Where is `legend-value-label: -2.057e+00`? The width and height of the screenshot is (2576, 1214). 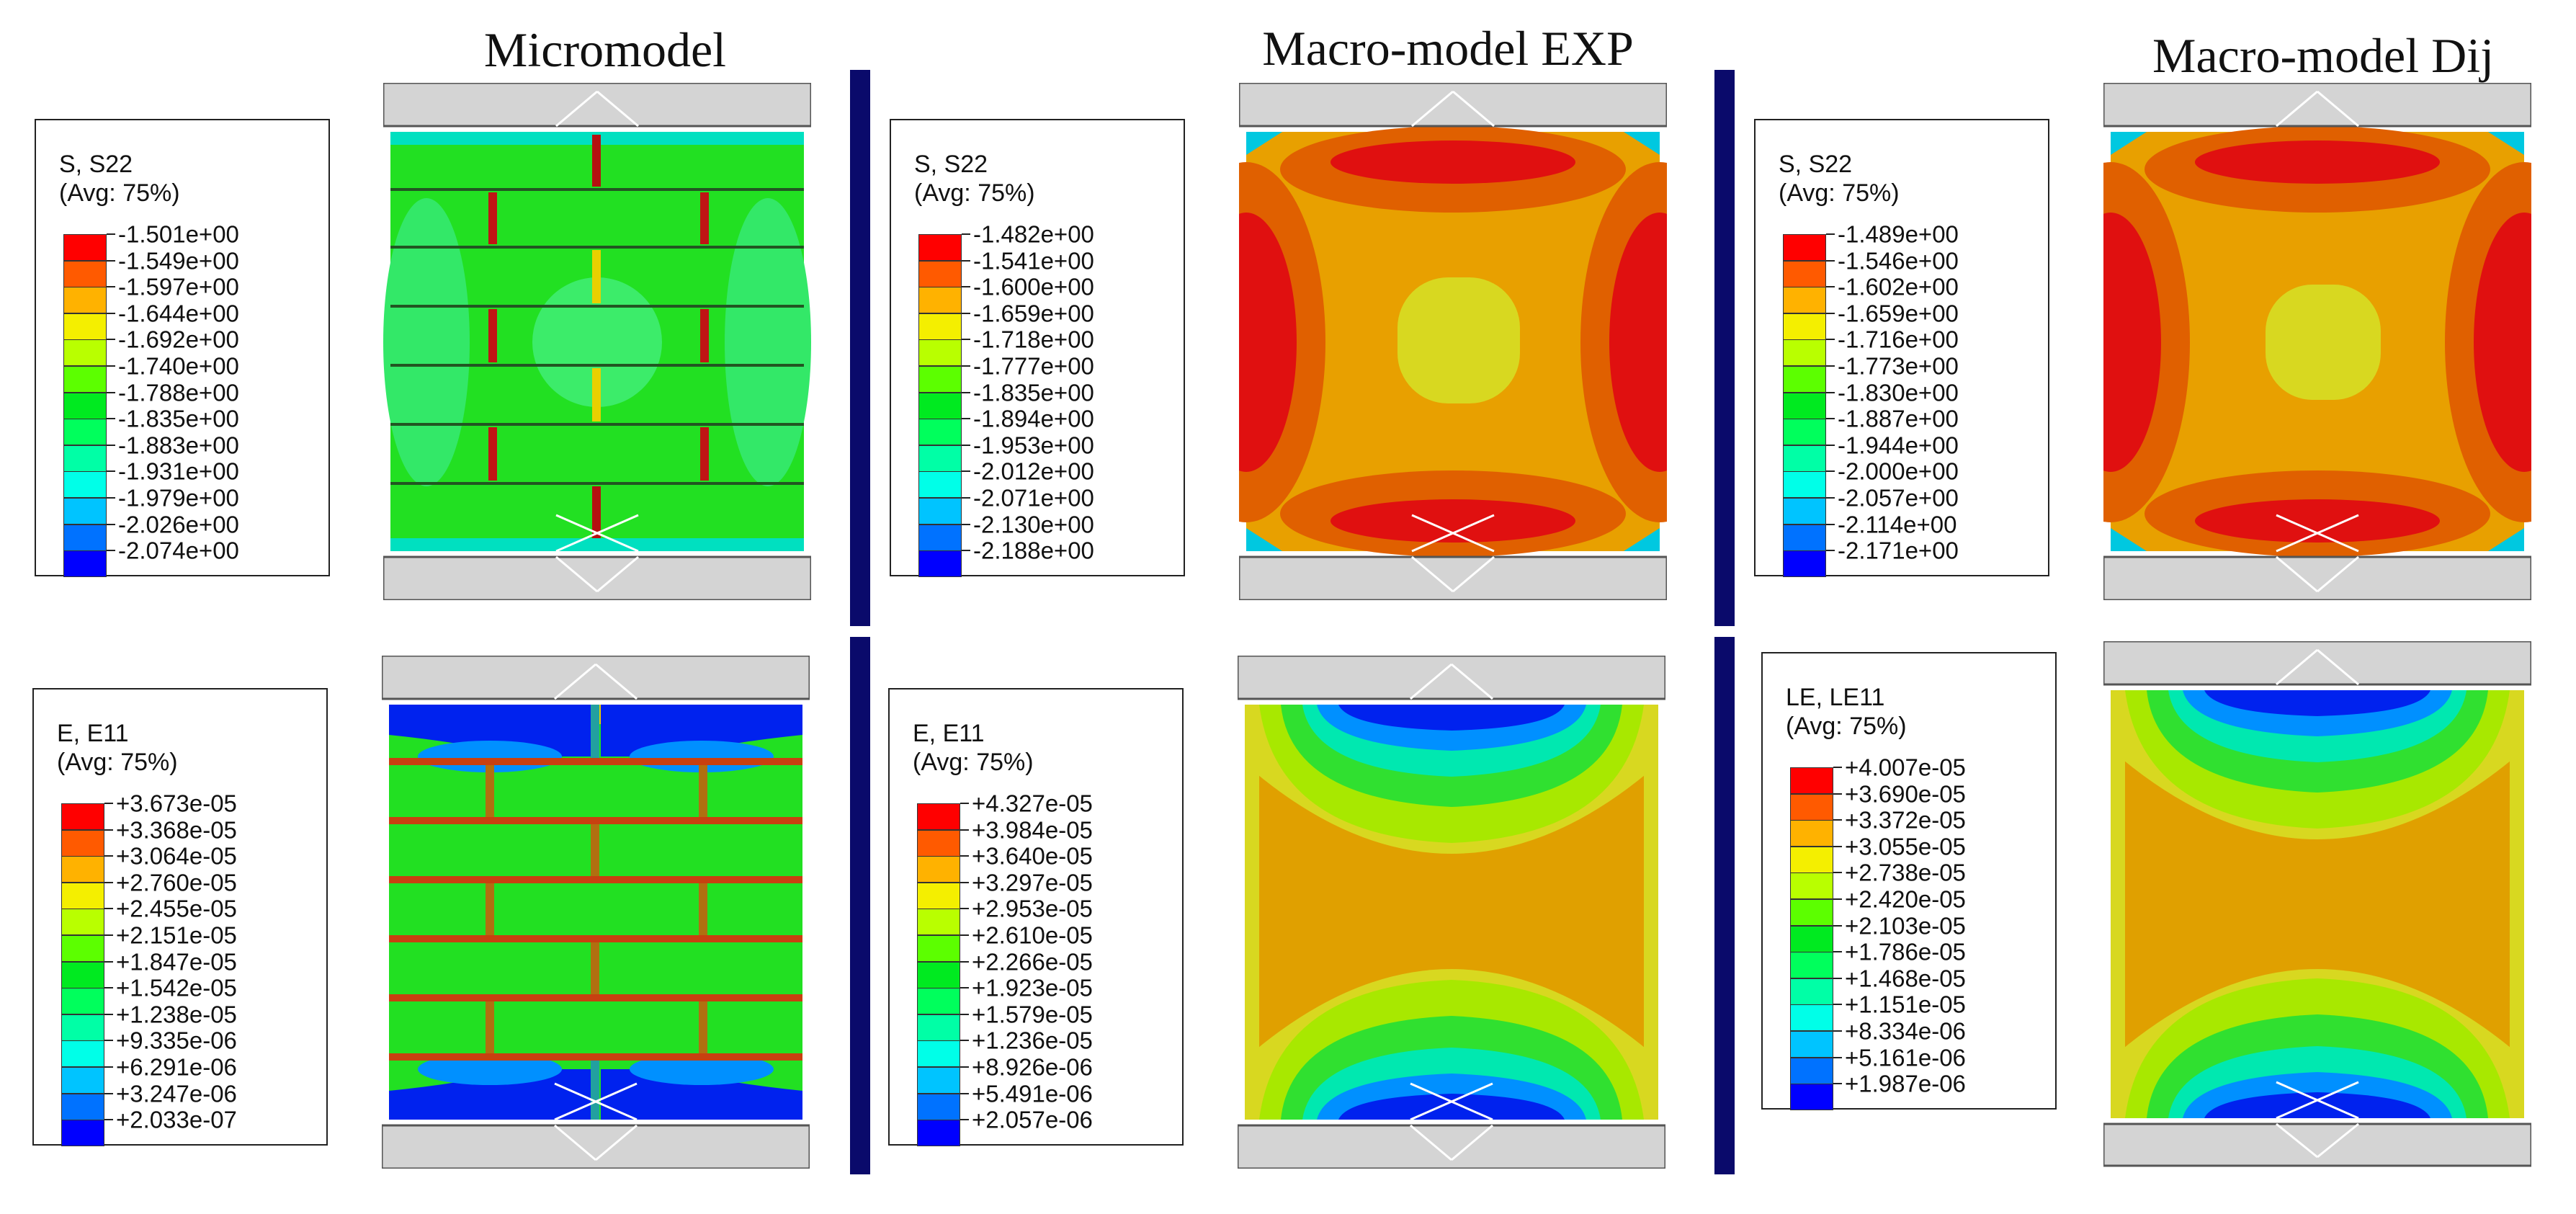 legend-value-label: -2.057e+00 is located at coordinates (1898, 498).